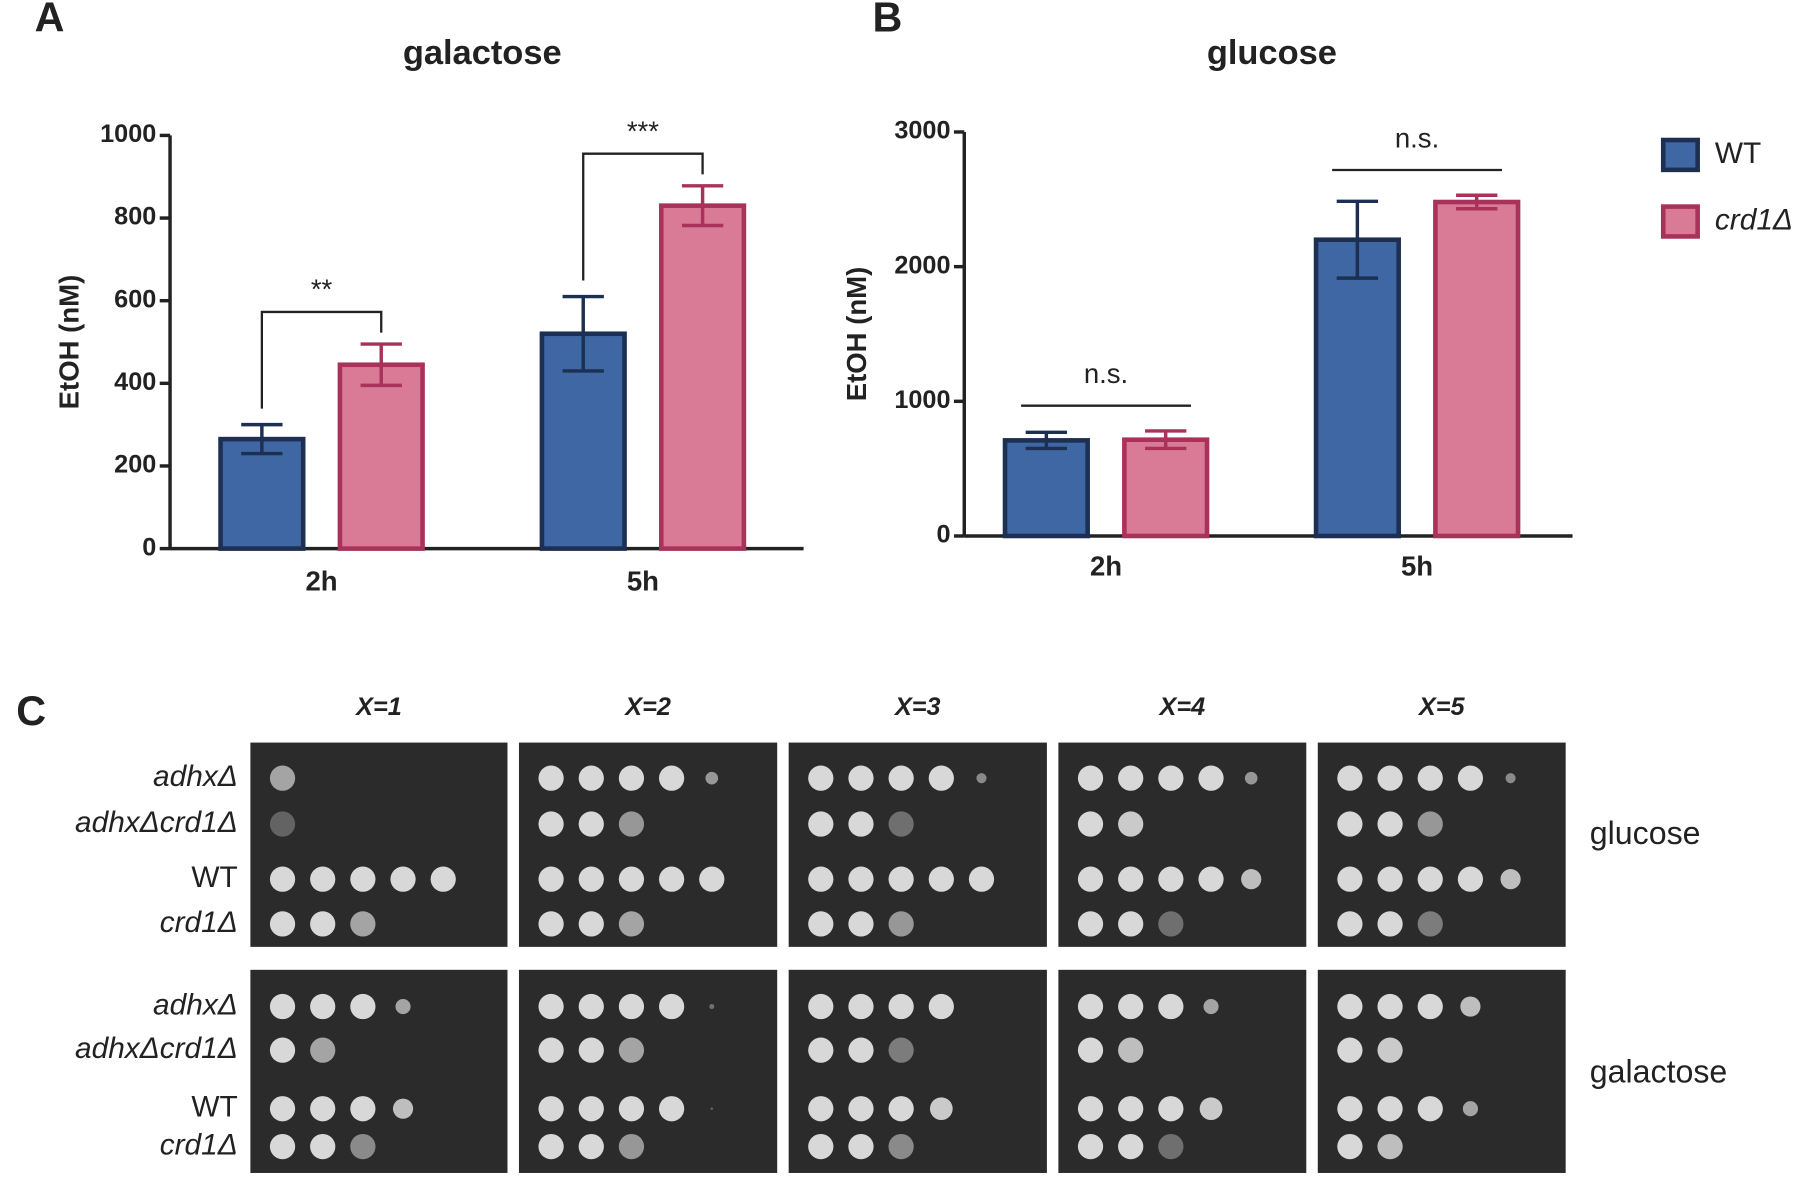 This screenshot has height=1181, width=1800. I want to click on strain-label: adhxΔcrd1Δ, so click(156, 822).